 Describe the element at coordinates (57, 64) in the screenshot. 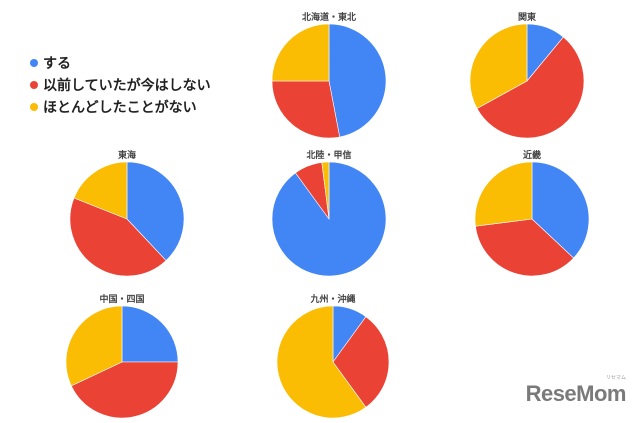

I see `legend-label: する` at that location.